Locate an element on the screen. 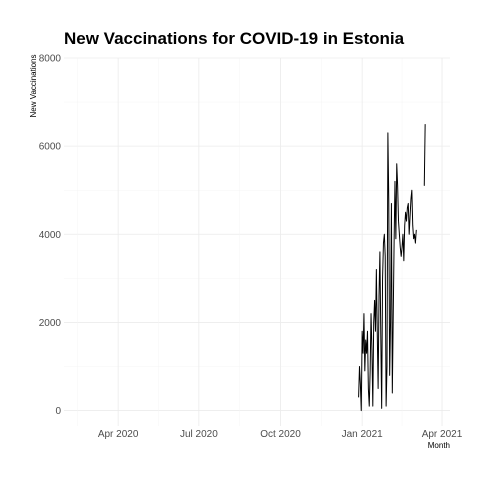 This screenshot has height=480, width=480. x-axis-title: Month is located at coordinates (439, 445).